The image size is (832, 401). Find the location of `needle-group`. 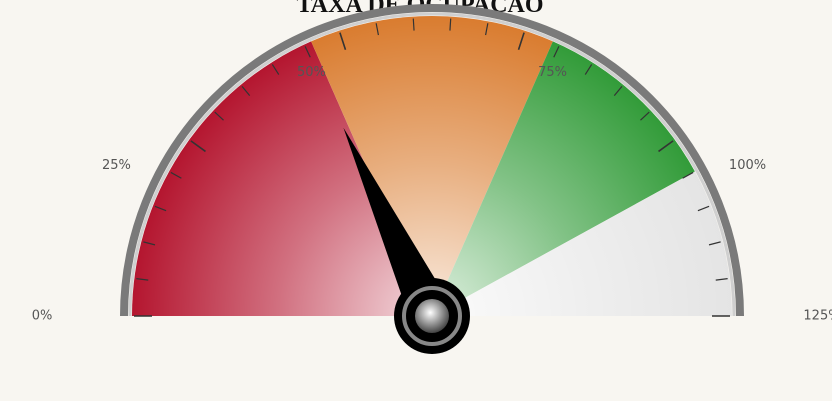

needle-group is located at coordinates (406, 240).